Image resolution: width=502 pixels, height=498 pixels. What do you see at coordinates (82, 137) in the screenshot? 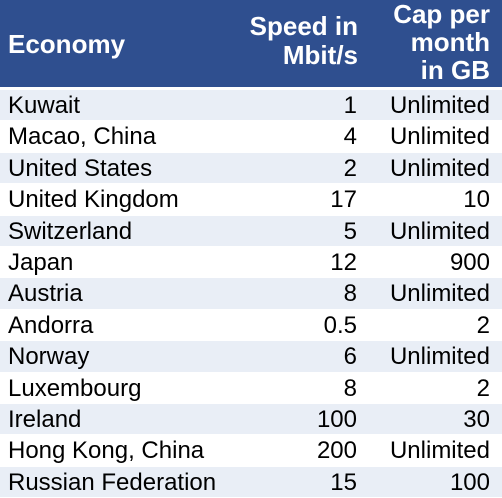
I see `economy-cell: Macao, China` at bounding box center [82, 137].